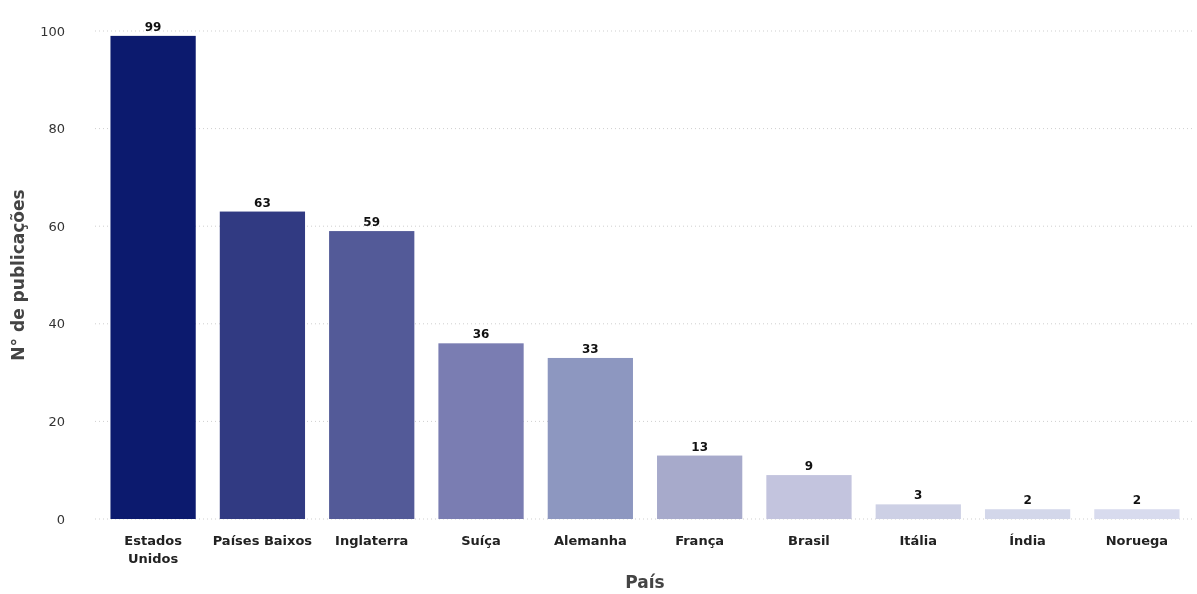 The height and width of the screenshot is (594, 1197). Describe the element at coordinates (56, 421) in the screenshot. I see `y-tick-label: 20` at that location.